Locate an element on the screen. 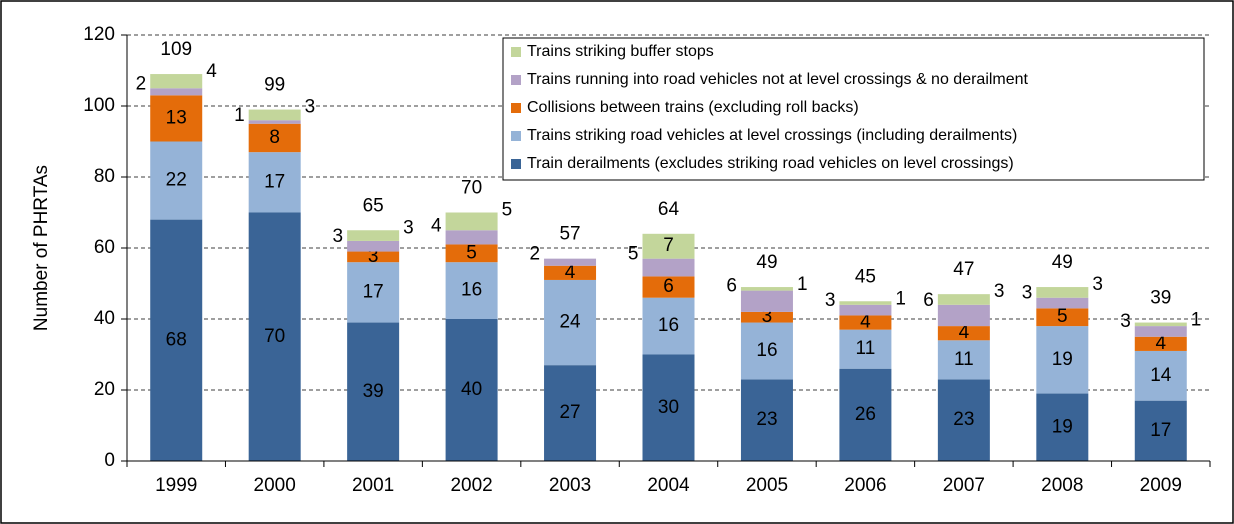 Image resolution: width=1234 pixels, height=524 pixels. x-tick-label: 2004 is located at coordinates (668, 485).